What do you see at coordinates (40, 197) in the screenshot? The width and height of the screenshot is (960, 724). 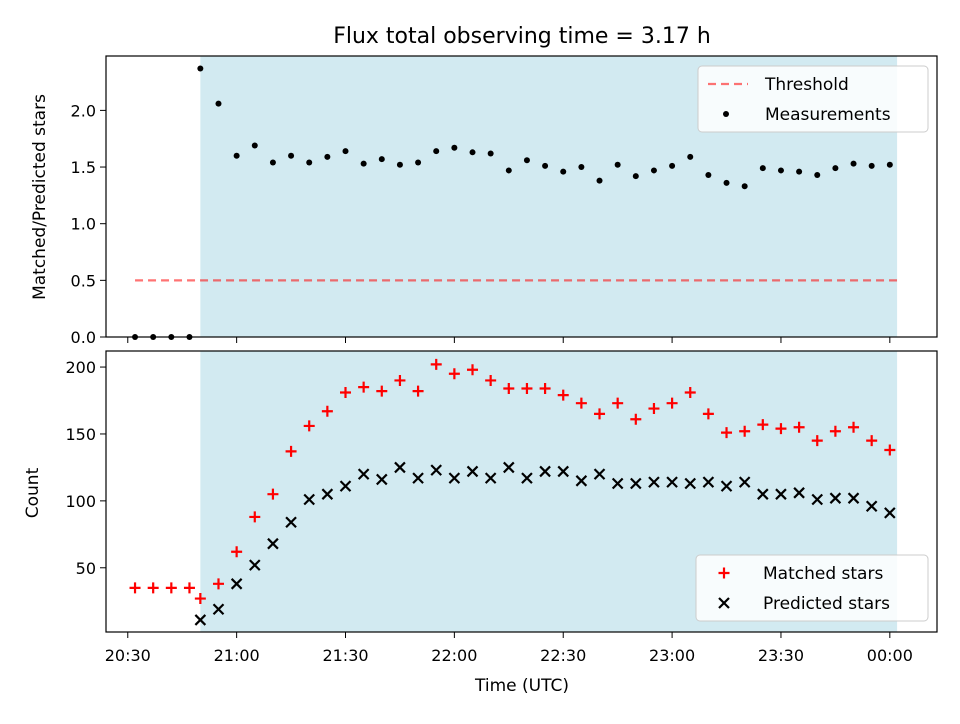 I see `top-y-axis-label: Matched/Predicted stars` at bounding box center [40, 197].